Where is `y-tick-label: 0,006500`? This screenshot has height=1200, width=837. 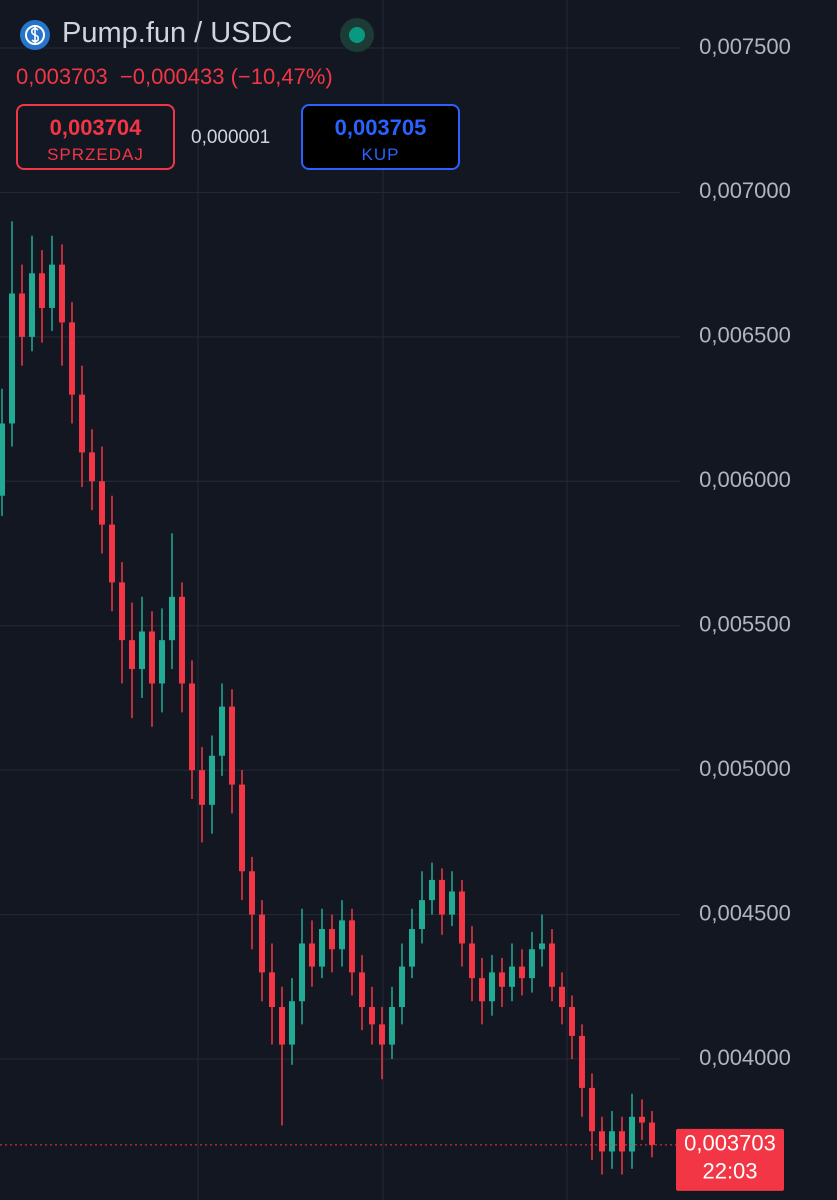
y-tick-label: 0,006500 is located at coordinates (745, 335).